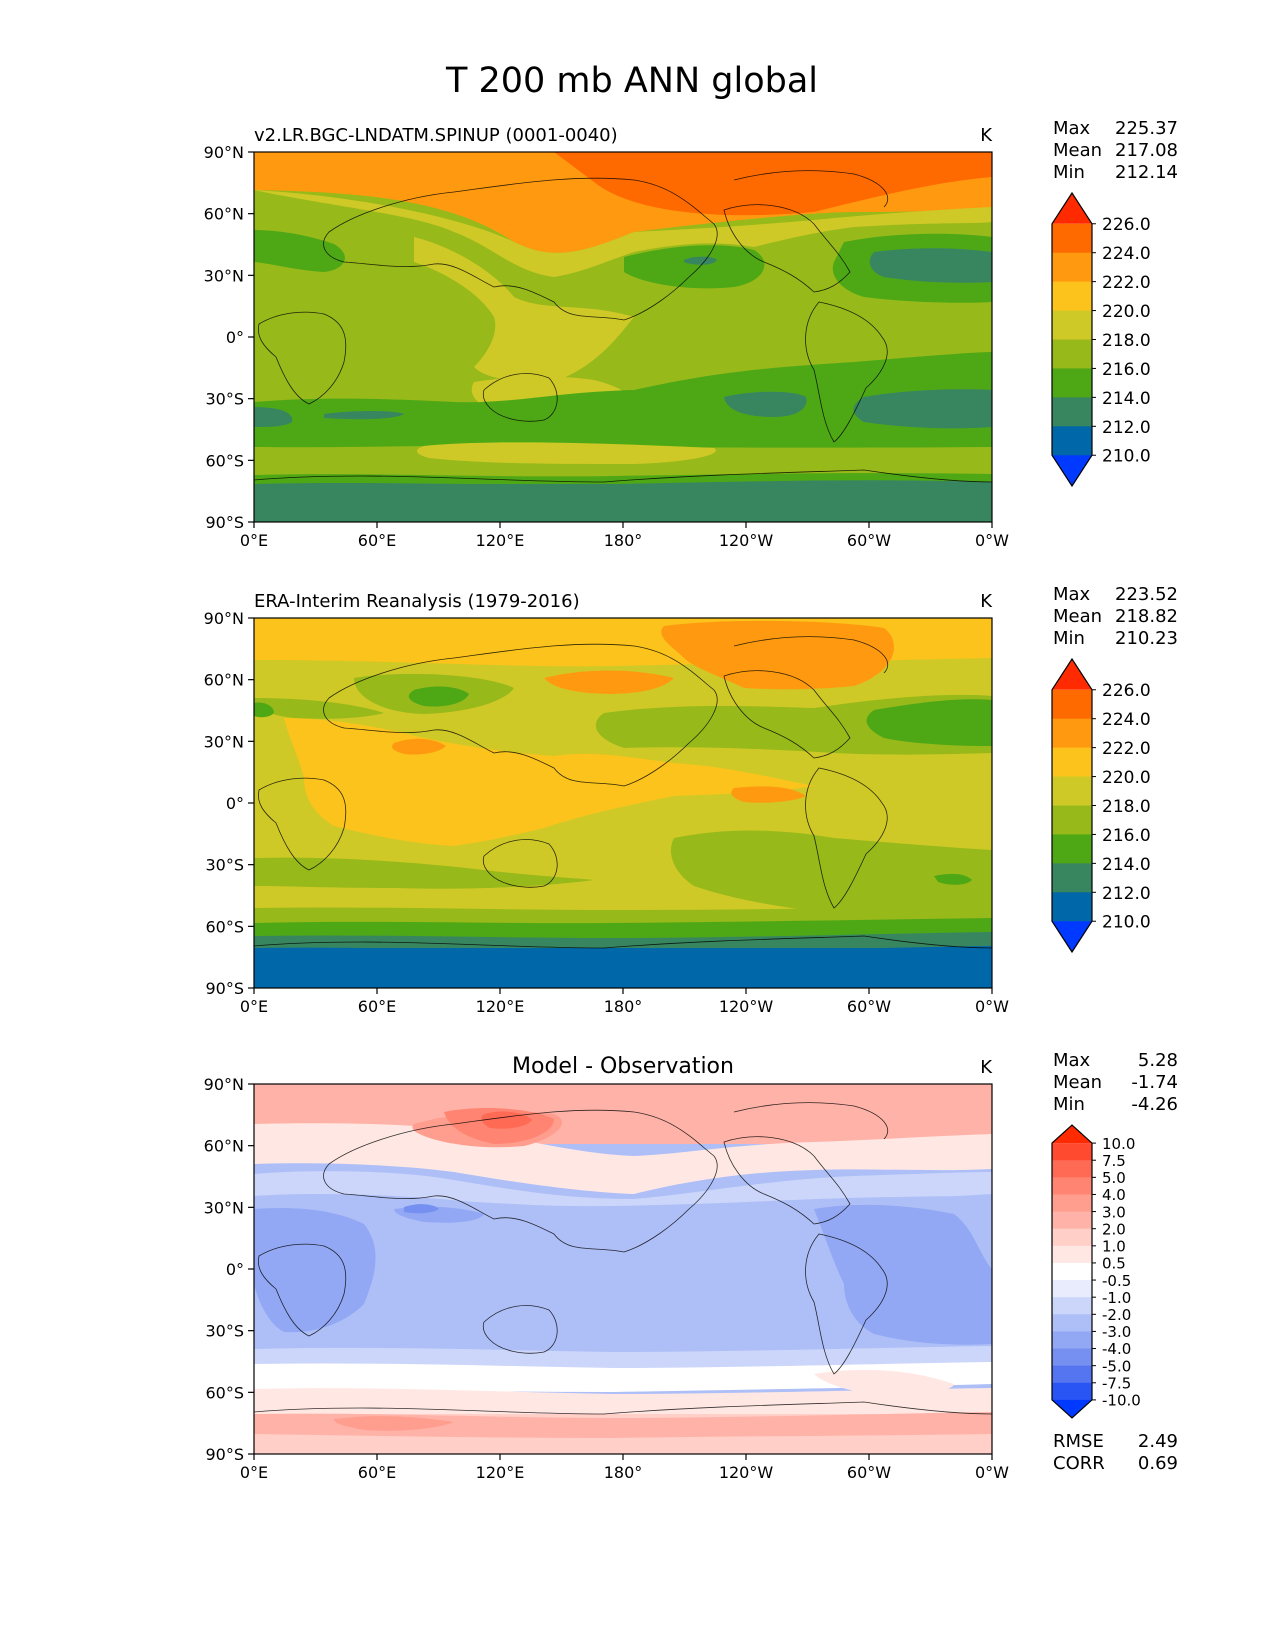 The width and height of the screenshot is (1275, 1650). I want to click on colorbar-tick-label: 214.0, so click(1126, 865).